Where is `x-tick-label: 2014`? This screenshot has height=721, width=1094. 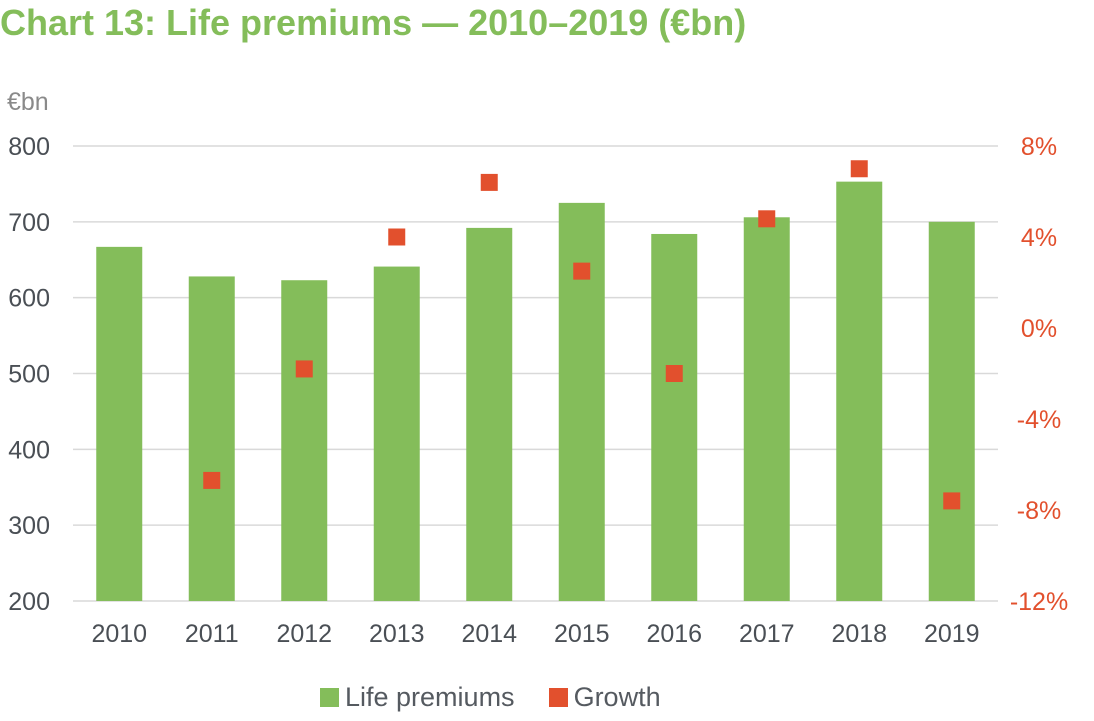 x-tick-label: 2014 is located at coordinates (489, 634).